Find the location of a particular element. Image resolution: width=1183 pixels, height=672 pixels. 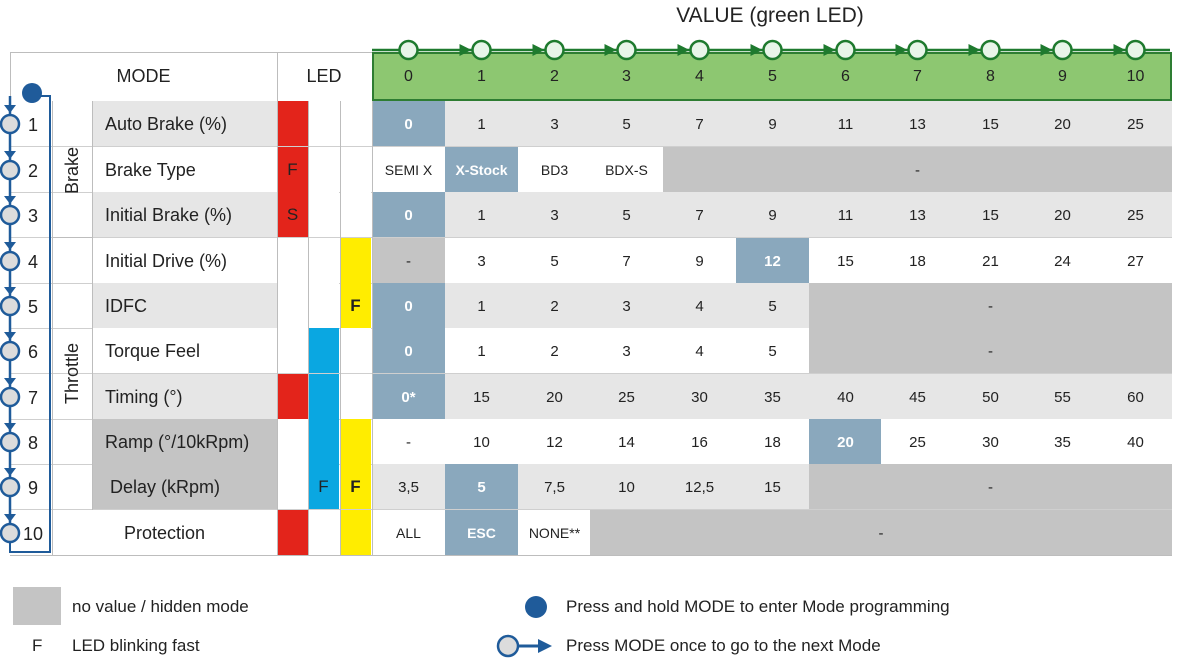

value-cell-2-2: BD3 is located at coordinates (554, 170).